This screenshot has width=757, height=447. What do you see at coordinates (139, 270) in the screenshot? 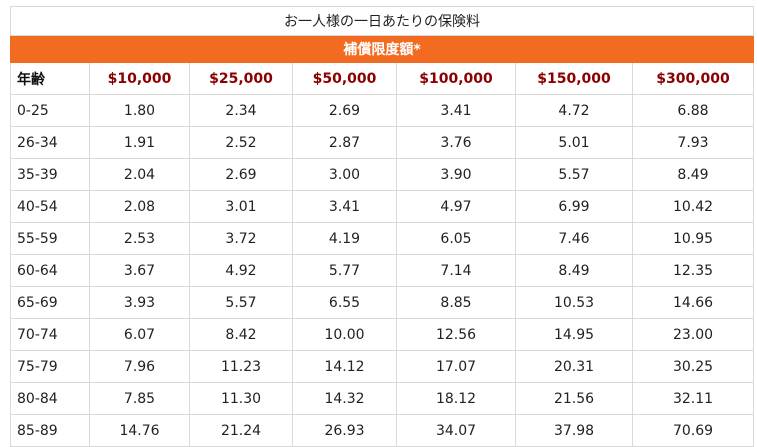
I see `premium-cell: 3.67` at bounding box center [139, 270].